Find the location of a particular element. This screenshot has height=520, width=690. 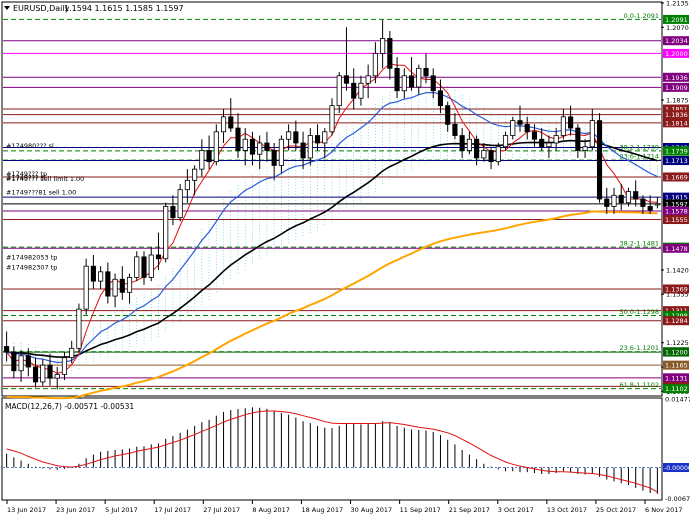

level-label: 50.0-1.1298 is located at coordinates (639, 312).